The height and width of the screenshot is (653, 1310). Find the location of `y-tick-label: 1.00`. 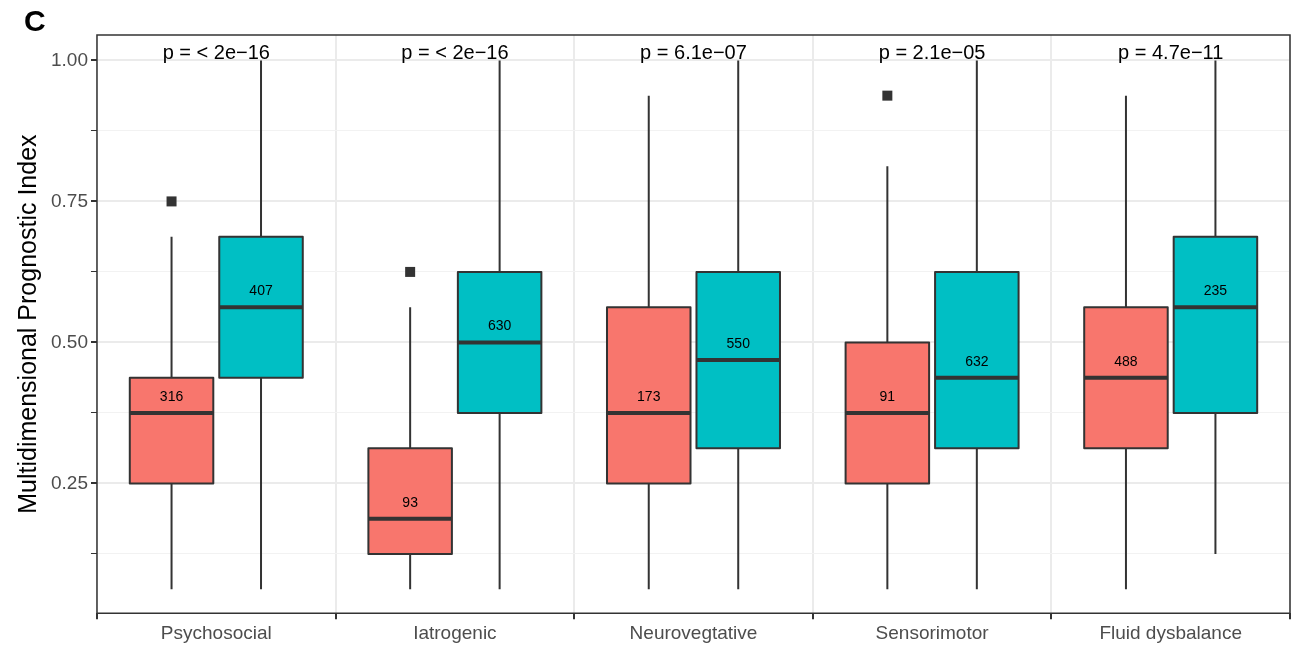

y-tick-label: 1.00 is located at coordinates (69, 59).